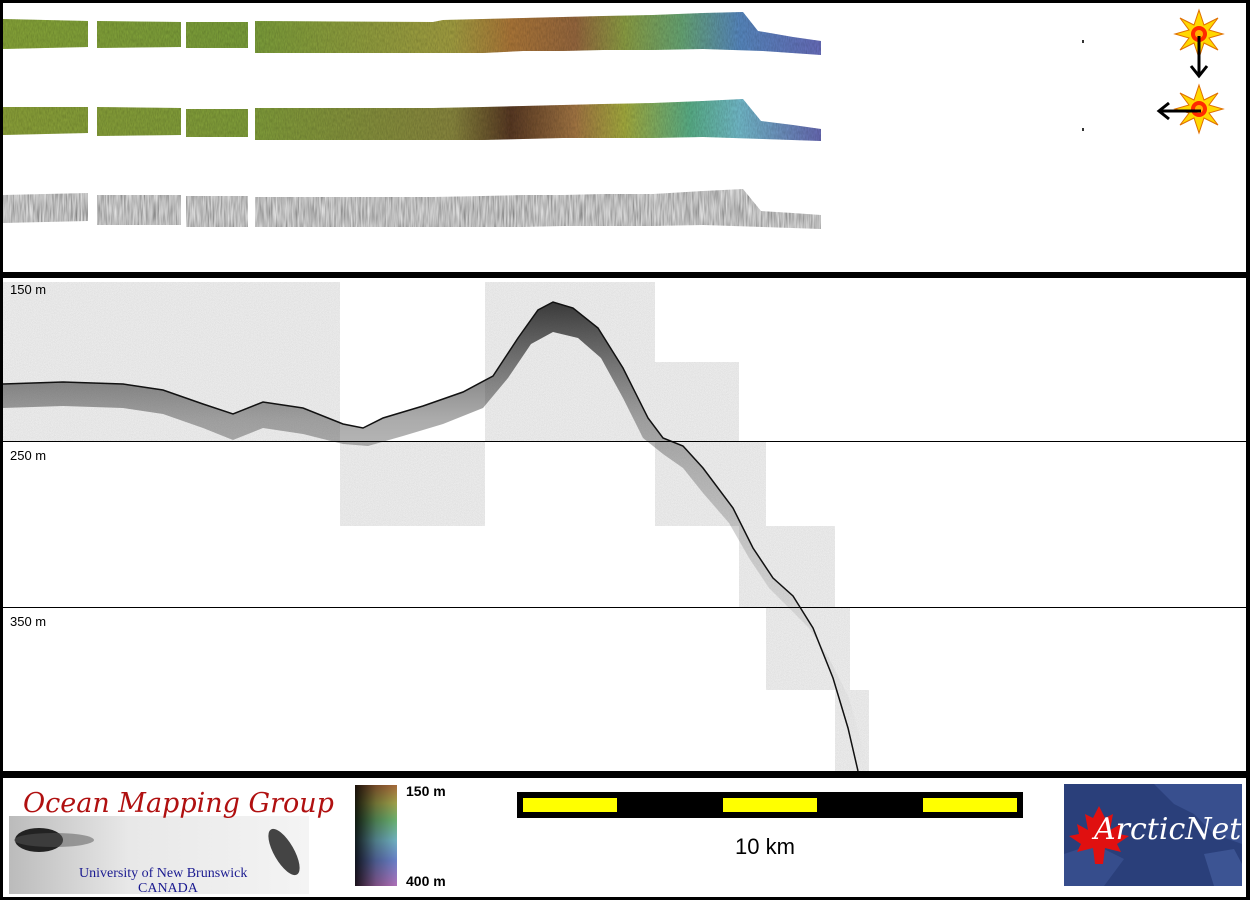  What do you see at coordinates (376, 835) in the screenshot?
I see `depth-colorbar` at bounding box center [376, 835].